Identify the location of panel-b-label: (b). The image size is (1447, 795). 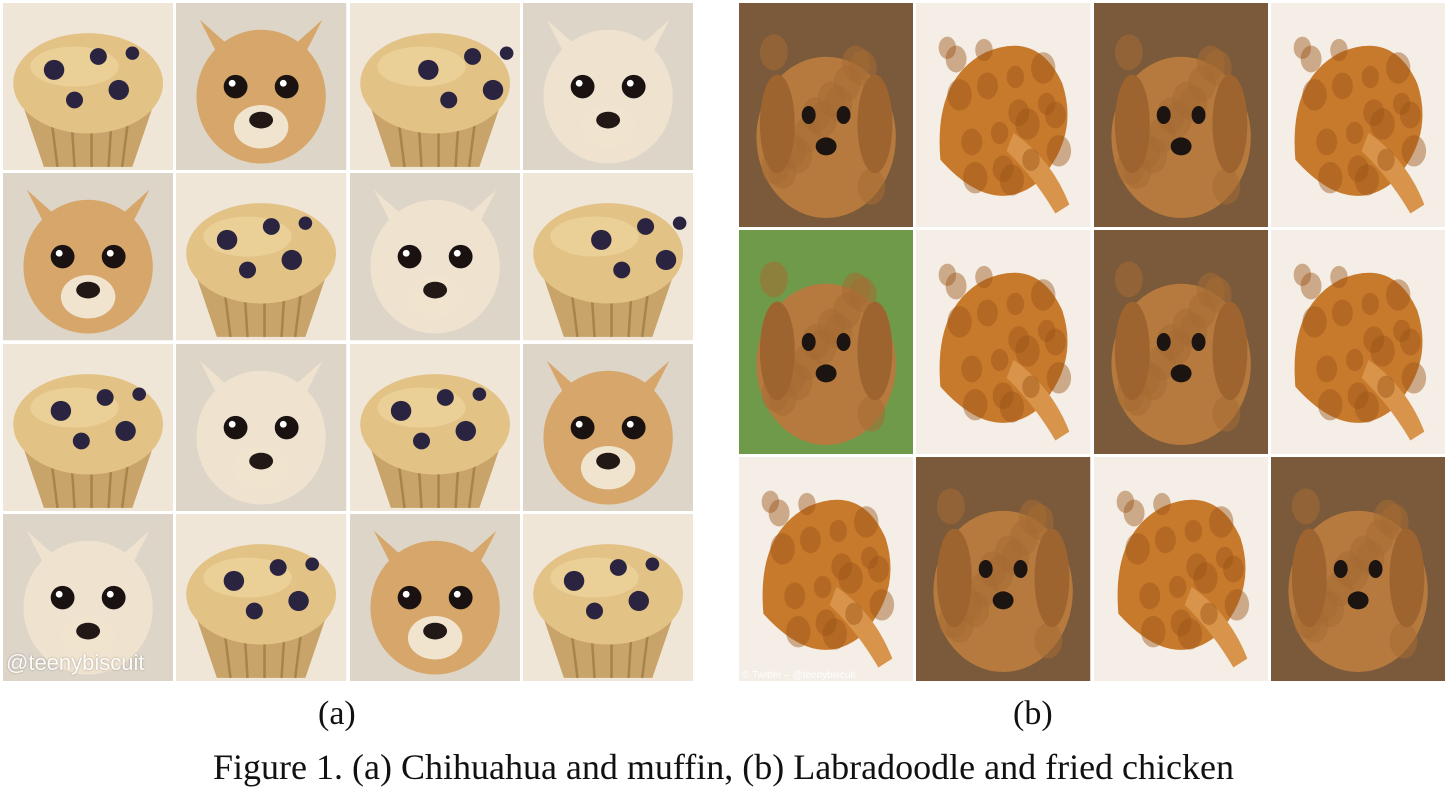
(1033, 713).